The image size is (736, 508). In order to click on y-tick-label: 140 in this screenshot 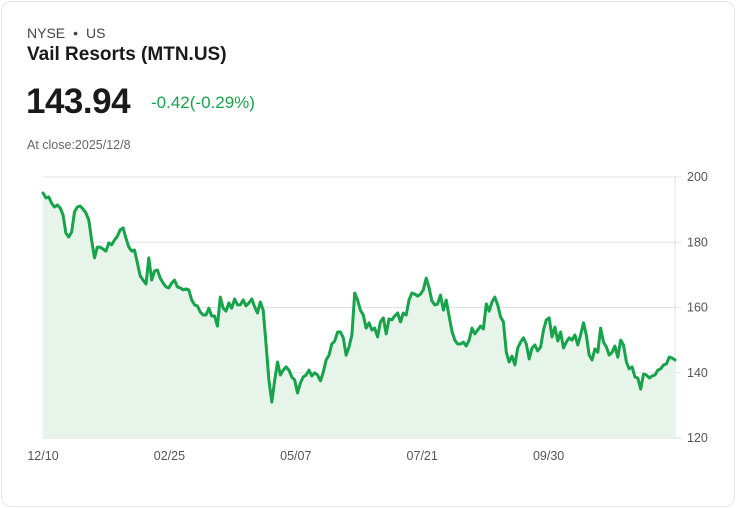, I will do `click(697, 373)`.